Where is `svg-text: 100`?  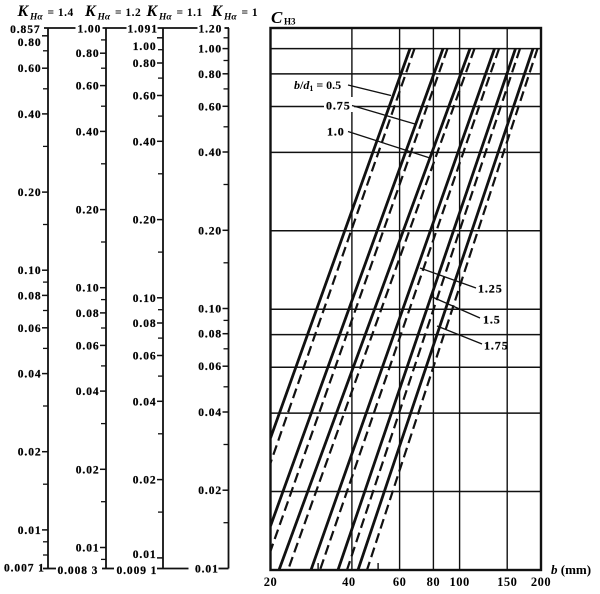
svg-text: 100 is located at coordinates (459, 582).